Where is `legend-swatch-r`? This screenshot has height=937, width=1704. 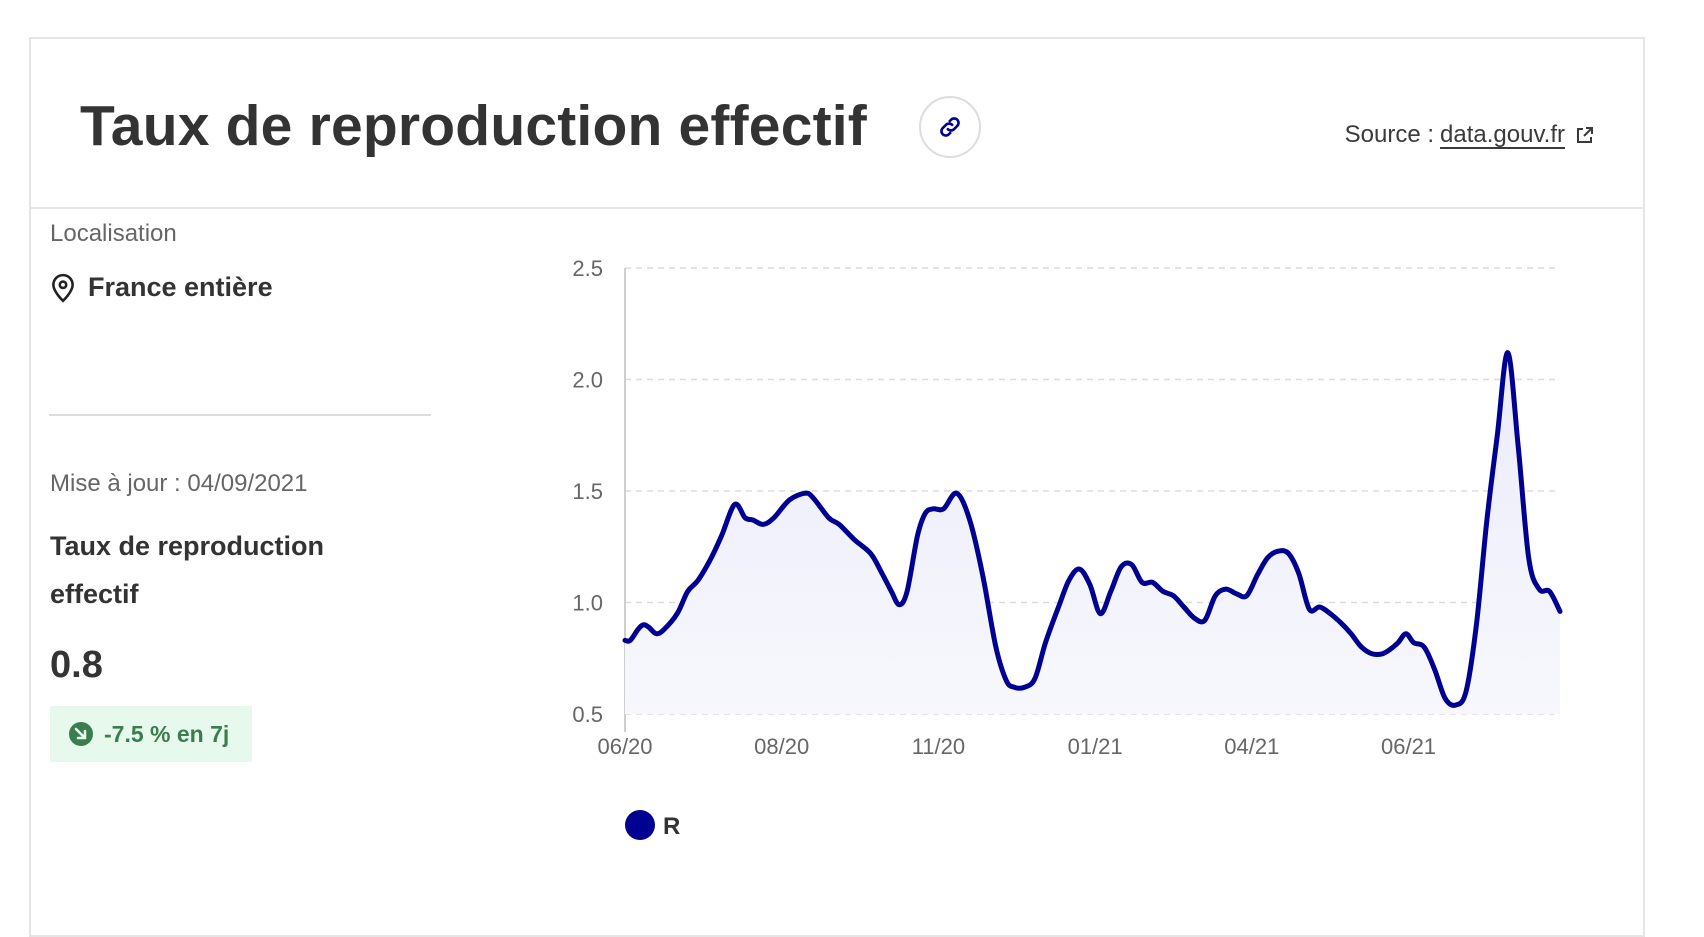 legend-swatch-r is located at coordinates (640, 825).